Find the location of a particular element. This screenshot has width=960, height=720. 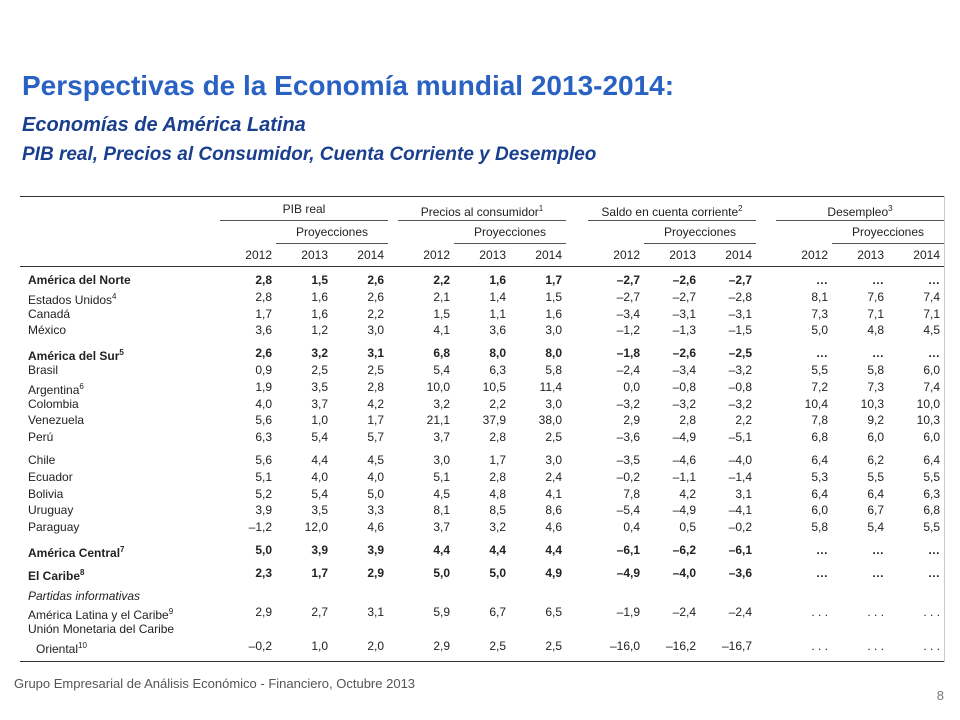

value-cell: 10,3 is located at coordinates (872, 403).